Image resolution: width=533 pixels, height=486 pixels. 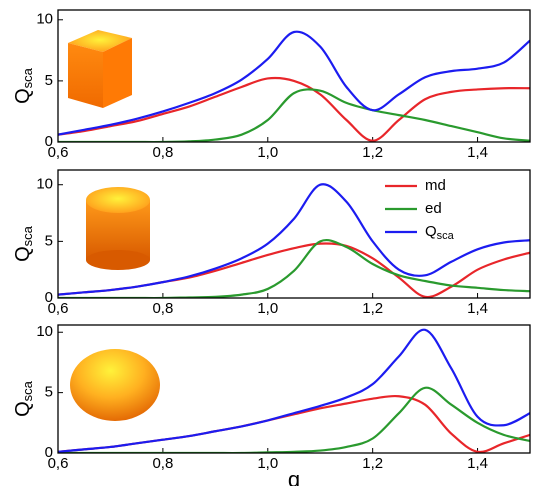 What do you see at coordinates (294, 476) in the screenshot?
I see `x-axis-label: q` at bounding box center [294, 476].